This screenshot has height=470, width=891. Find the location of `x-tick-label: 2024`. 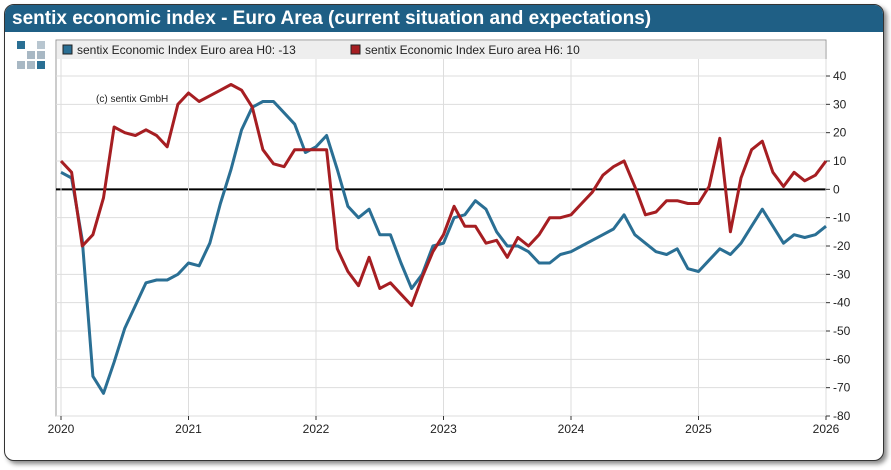

x-tick-label: 2024 is located at coordinates (571, 429).